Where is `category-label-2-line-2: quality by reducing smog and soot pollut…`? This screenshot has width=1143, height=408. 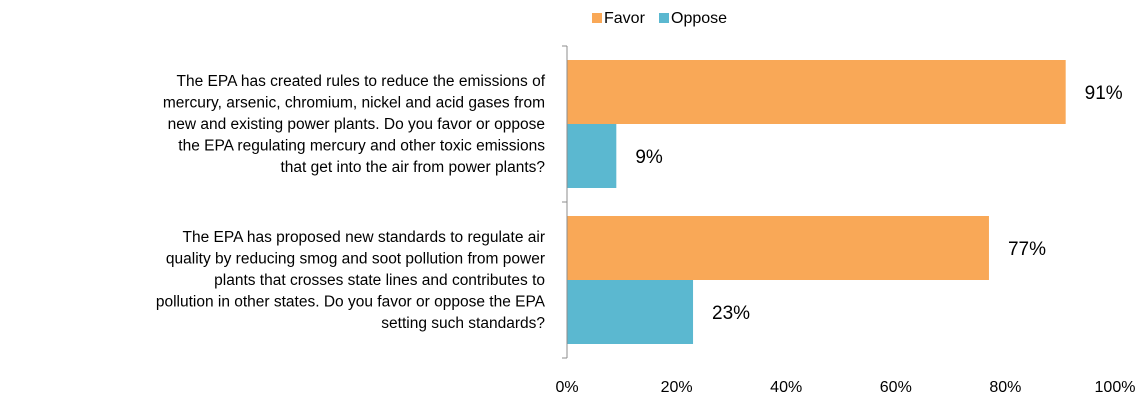
category-label-2-line-2: quality by reducing smog and soot pollut… is located at coordinates (355, 259).